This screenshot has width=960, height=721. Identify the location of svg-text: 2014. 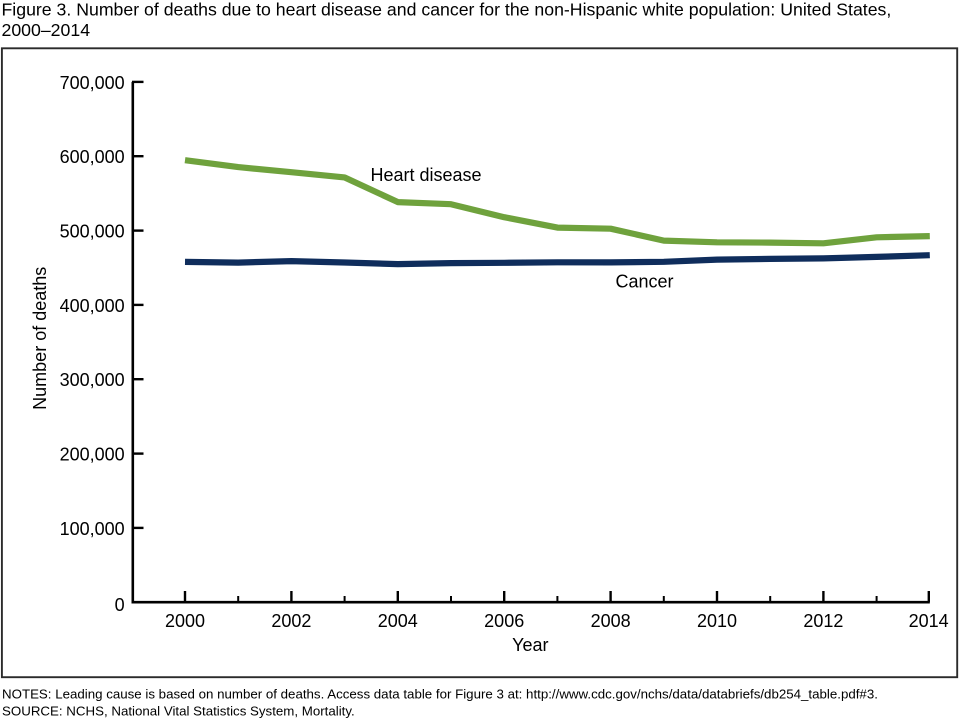
(929, 621).